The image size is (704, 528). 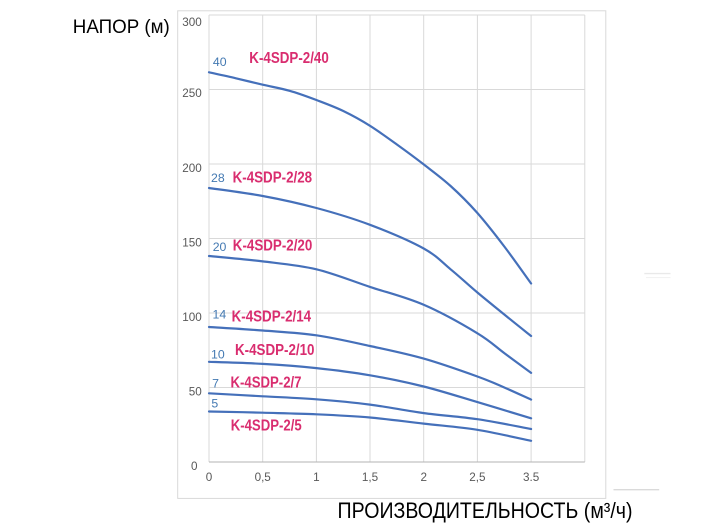 I want to click on svg-text: 100, so click(x=192, y=317).